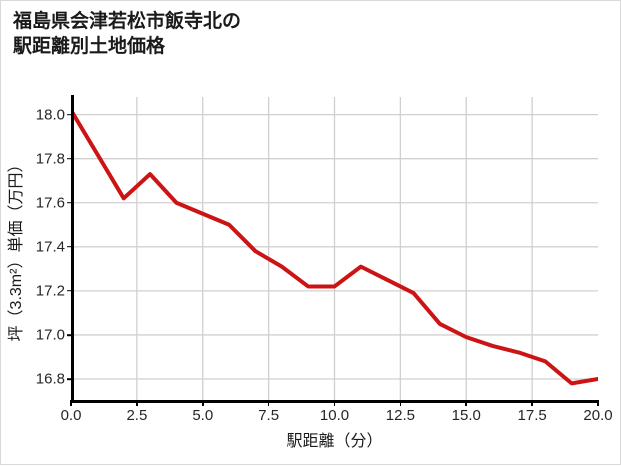 This screenshot has height=466, width=621. Describe the element at coordinates (50, 203) in the screenshot. I see `y-axis-tick-label: 17.6` at that location.